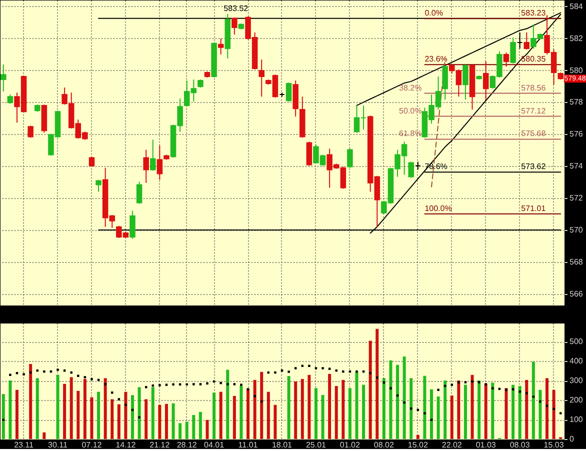  What do you see at coordinates (577, 400) in the screenshot?
I see `y-tick-label: 200` at bounding box center [577, 400].